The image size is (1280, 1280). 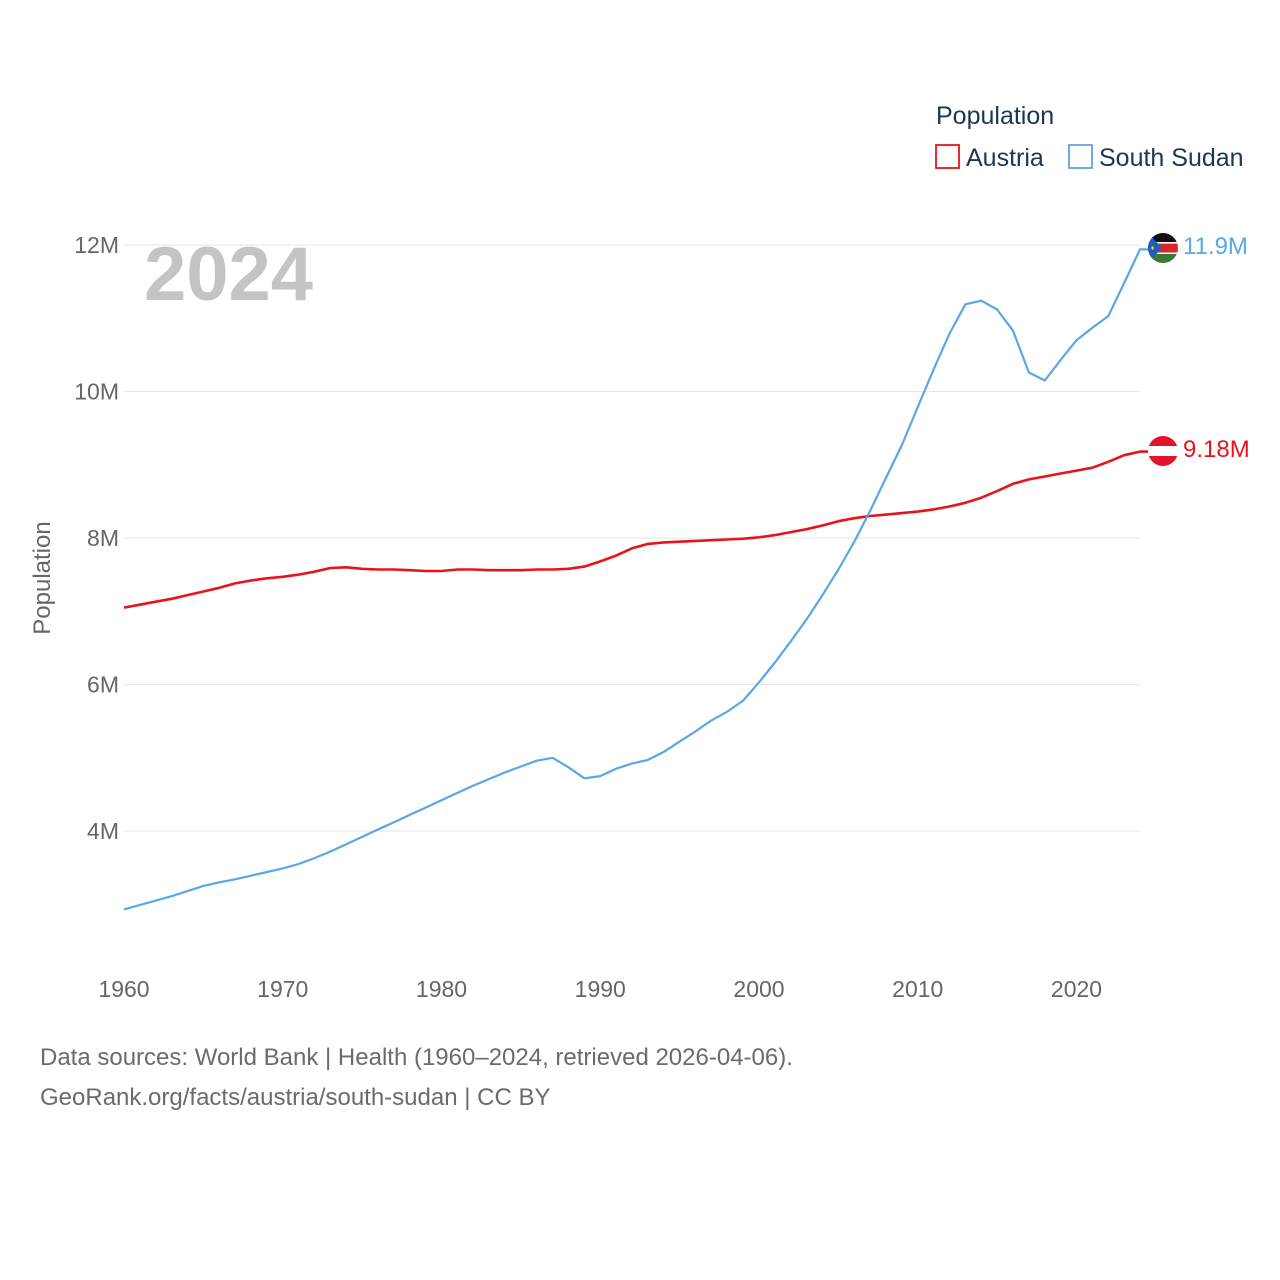 I want to click on y-tick-label: 6M, so click(x=103, y=685).